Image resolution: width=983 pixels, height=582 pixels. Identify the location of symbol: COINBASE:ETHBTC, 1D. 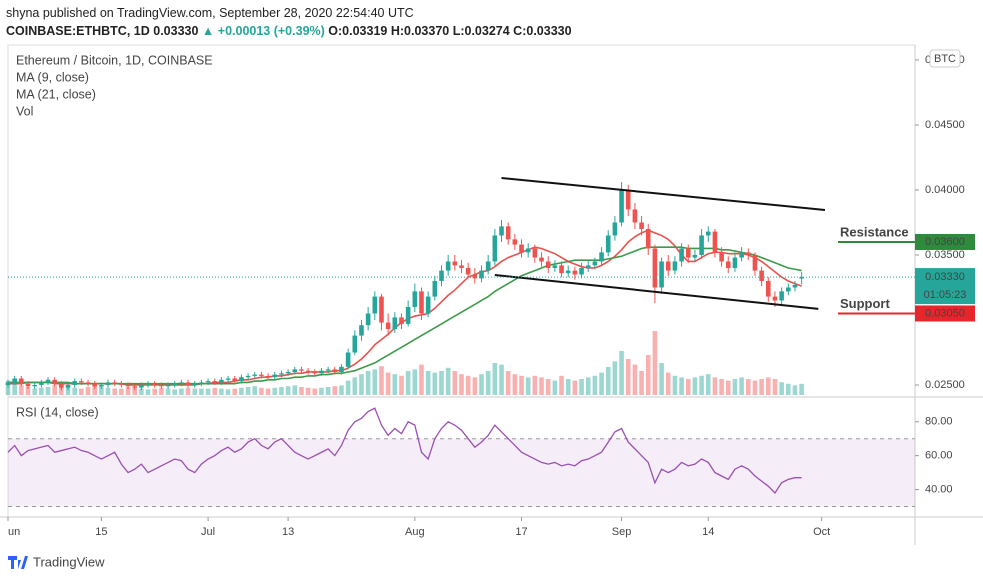
(78, 31).